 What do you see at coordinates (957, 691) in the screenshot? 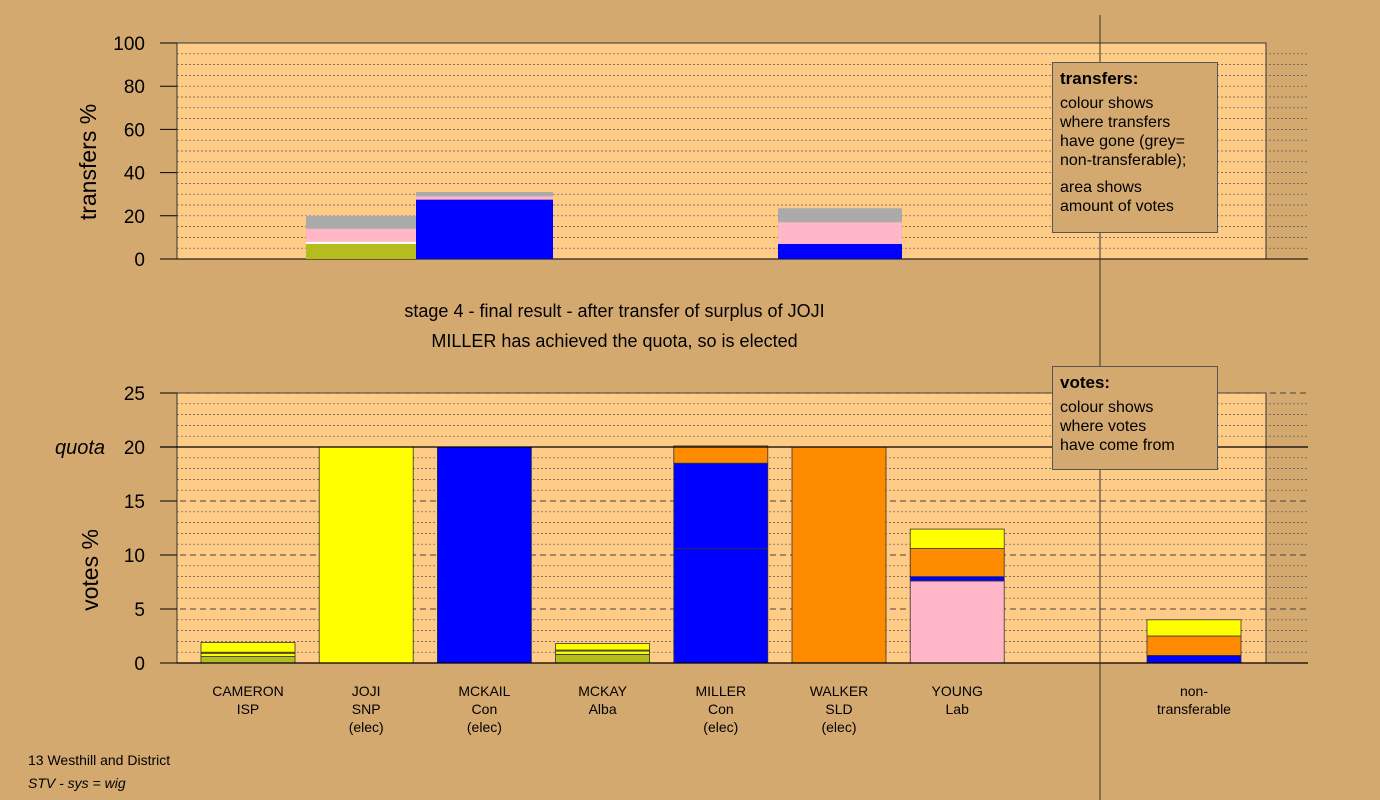
I see `candidate-label: YOUNG` at bounding box center [957, 691].